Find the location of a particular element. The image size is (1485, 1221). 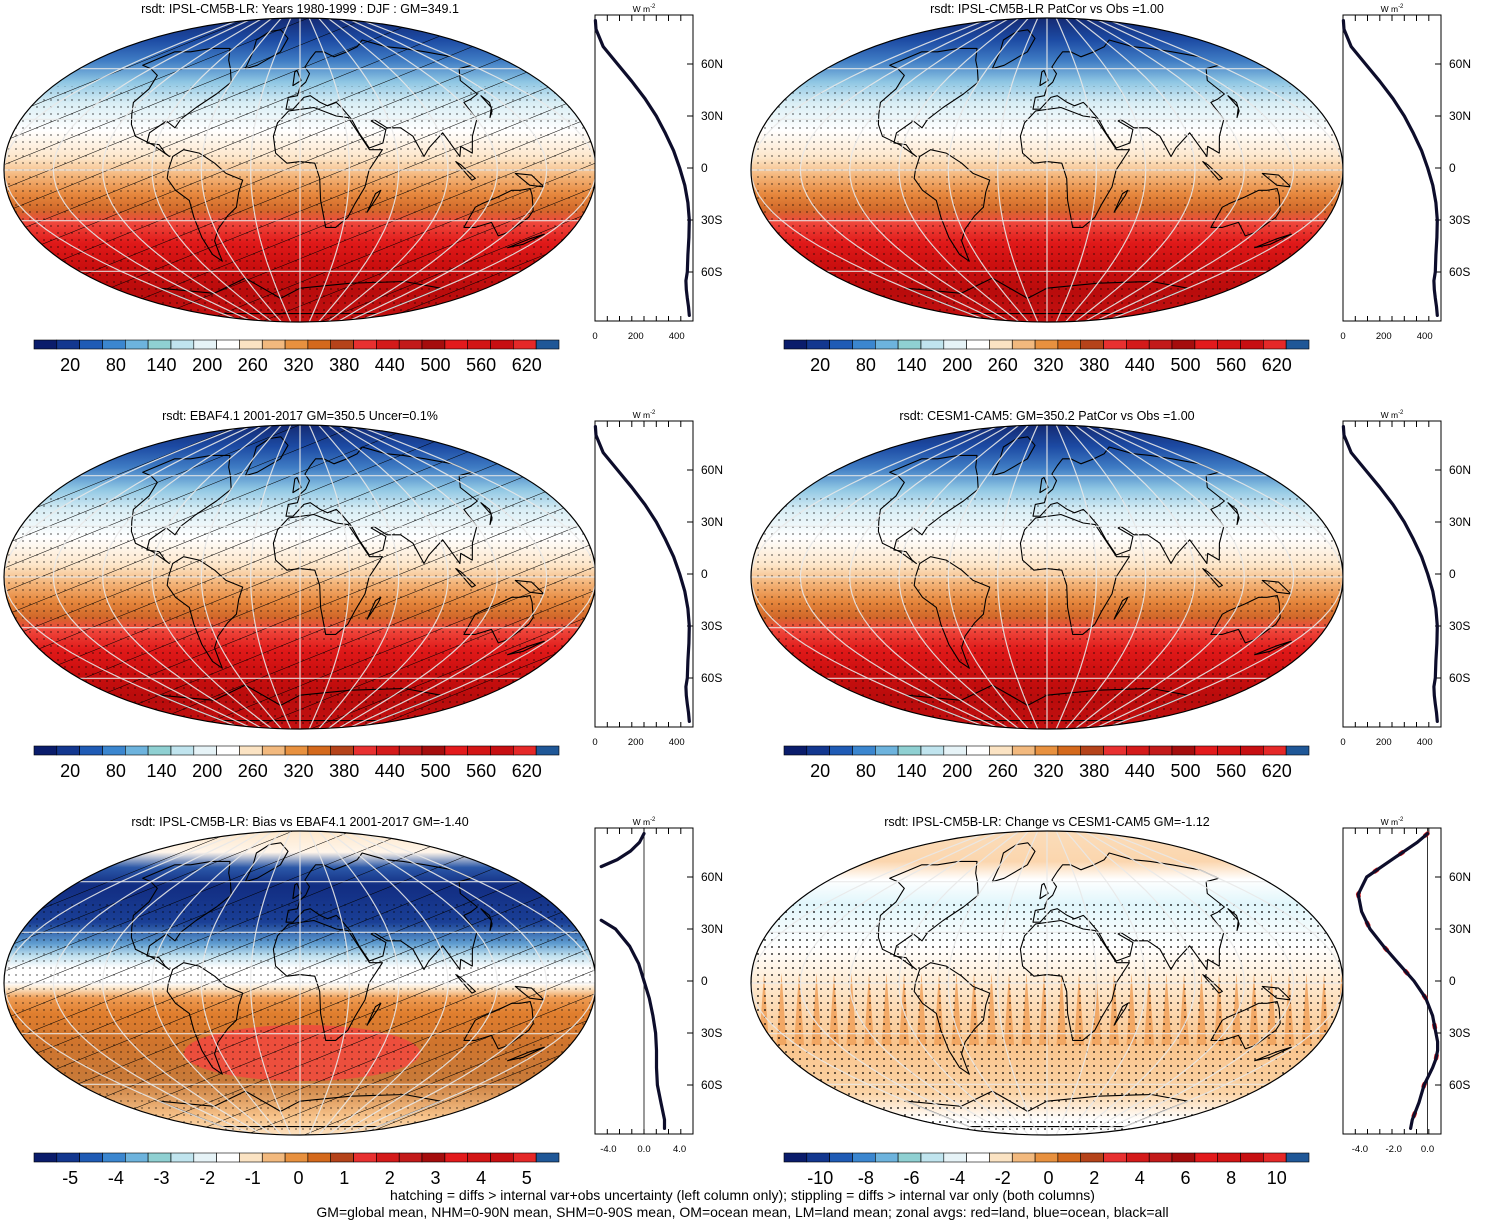

colorbar-label: 4 is located at coordinates (481, 1178).